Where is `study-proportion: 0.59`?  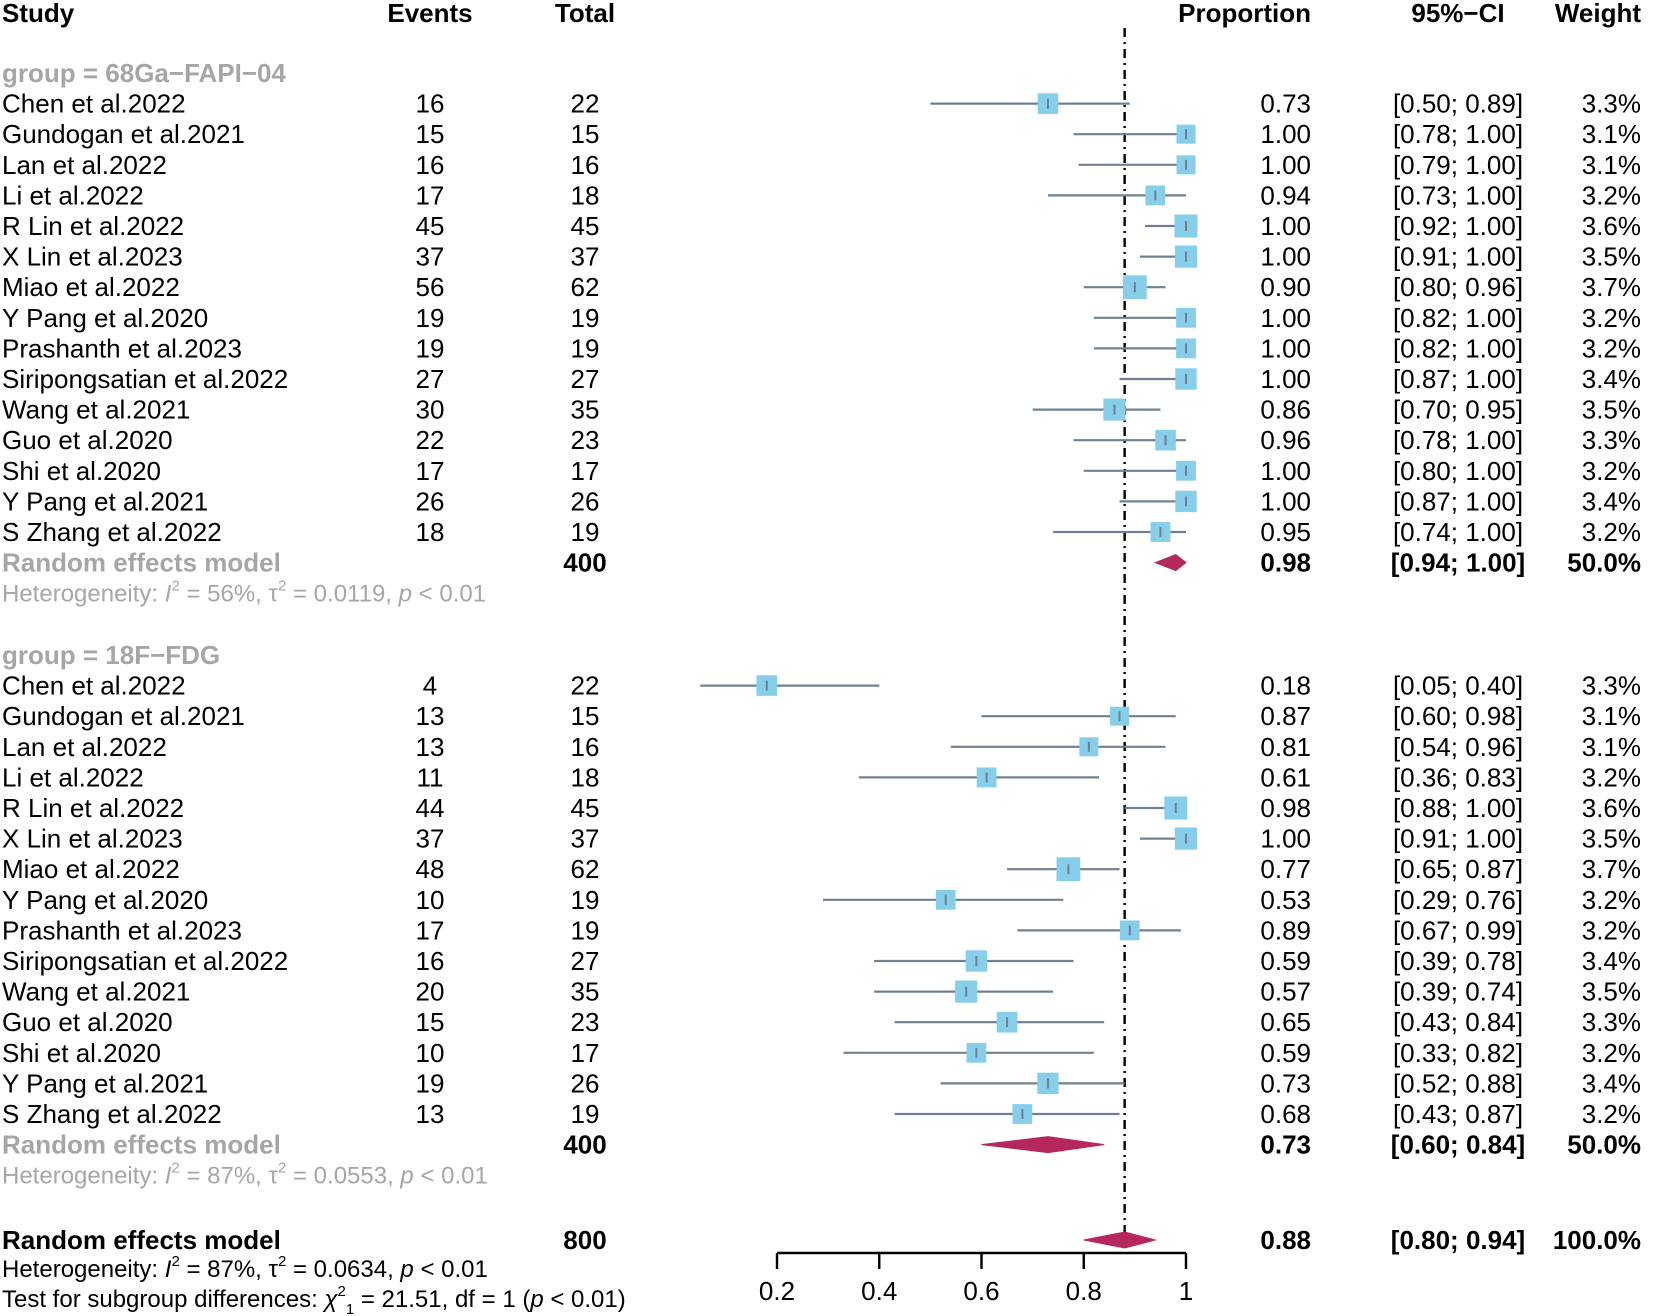
study-proportion: 0.59 is located at coordinates (1285, 1053).